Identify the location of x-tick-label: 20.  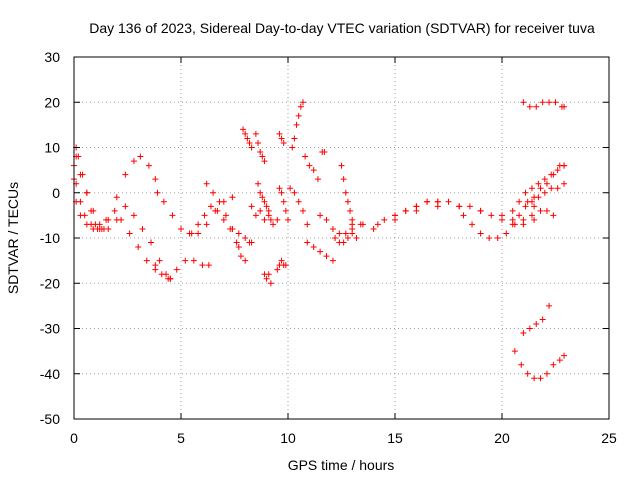
(502, 438).